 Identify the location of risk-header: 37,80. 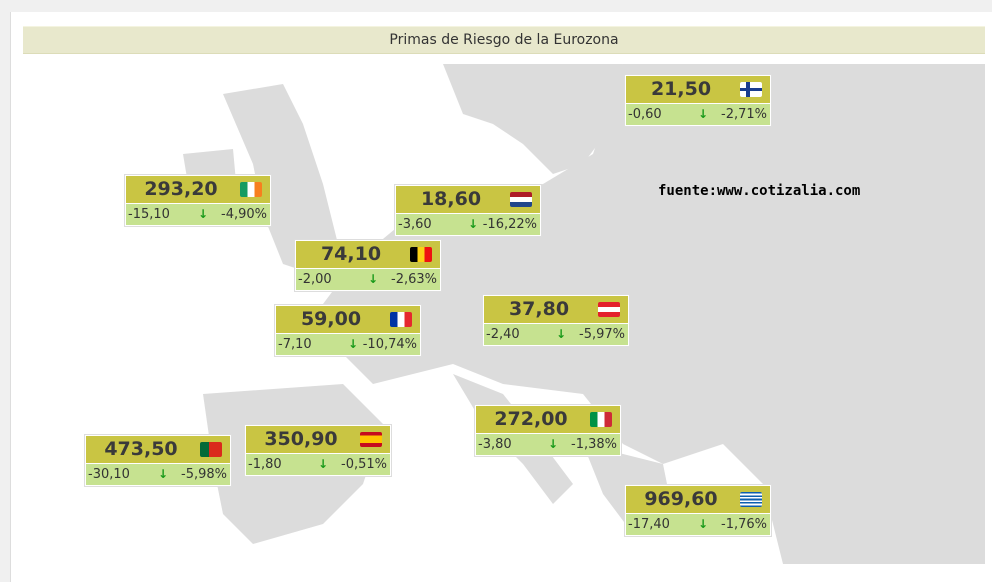
(556, 309).